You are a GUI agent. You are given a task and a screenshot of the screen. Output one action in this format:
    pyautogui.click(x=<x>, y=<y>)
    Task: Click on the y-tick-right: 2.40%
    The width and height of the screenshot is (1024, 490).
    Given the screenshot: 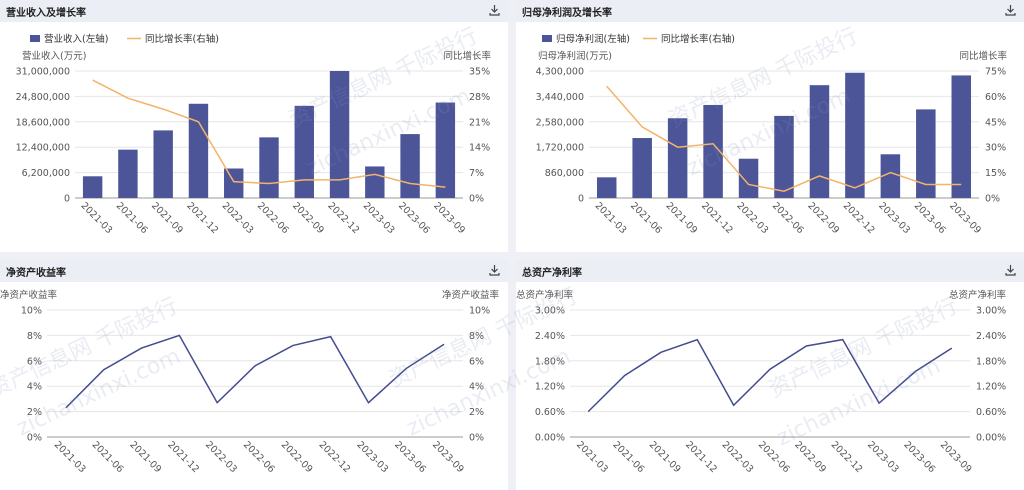 What is the action you would take?
    pyautogui.click(x=991, y=336)
    